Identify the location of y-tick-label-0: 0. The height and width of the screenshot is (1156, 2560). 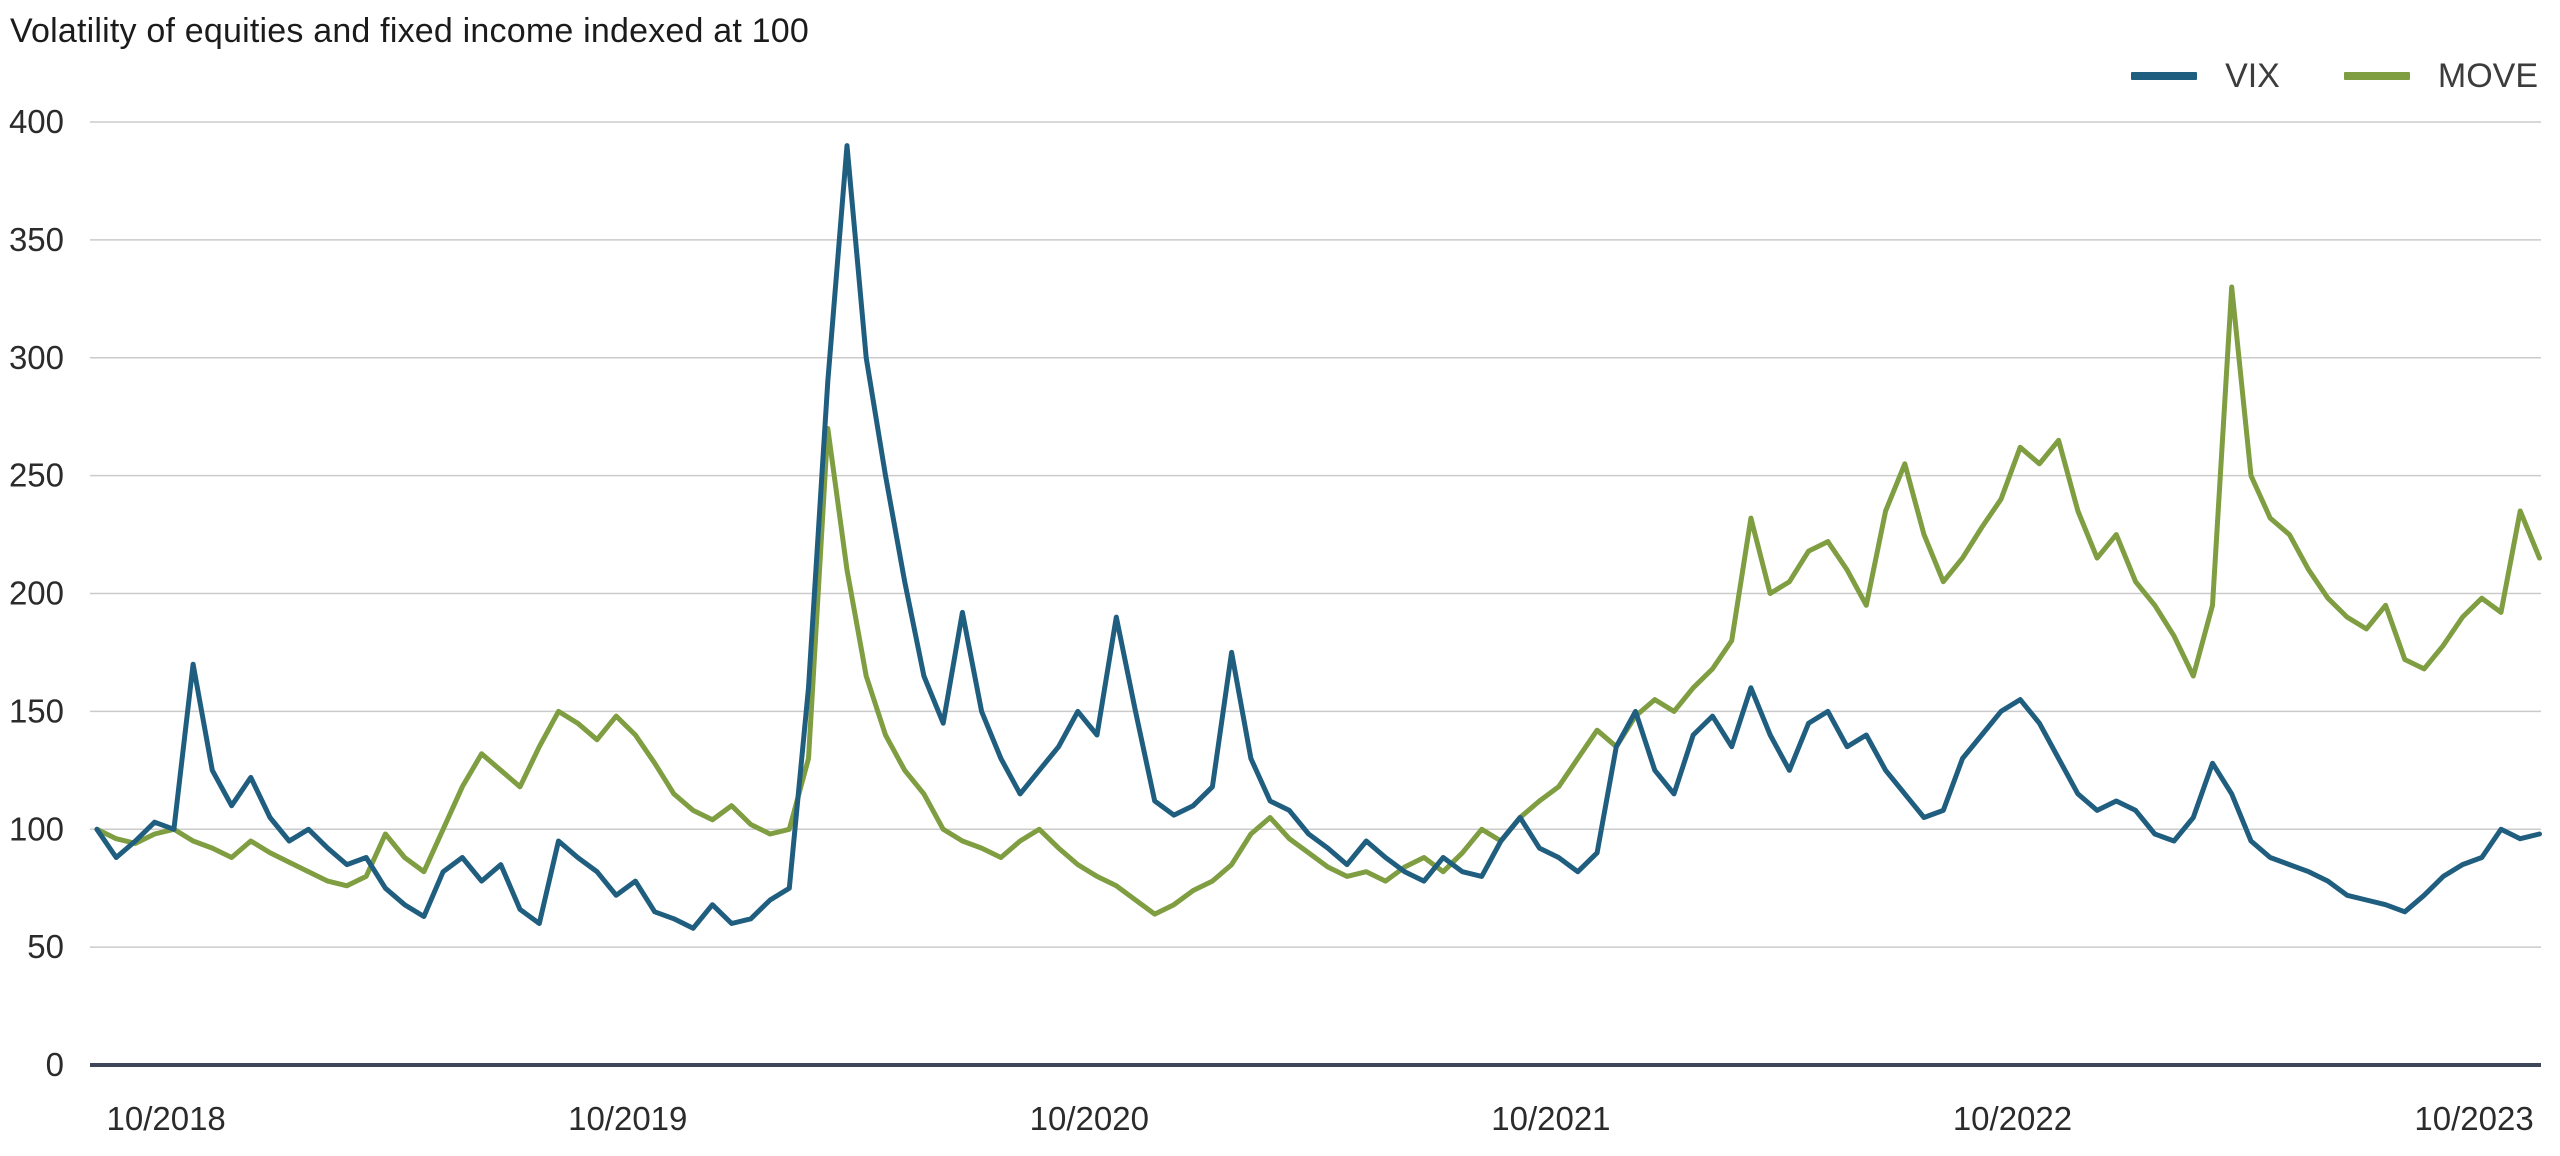
(55, 1064).